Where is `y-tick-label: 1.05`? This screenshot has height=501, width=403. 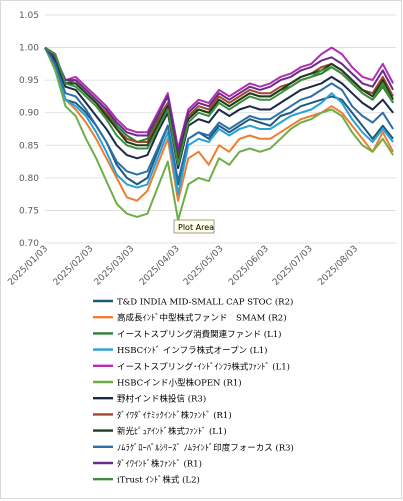 y-tick-label: 1.05 is located at coordinates (29, 16).